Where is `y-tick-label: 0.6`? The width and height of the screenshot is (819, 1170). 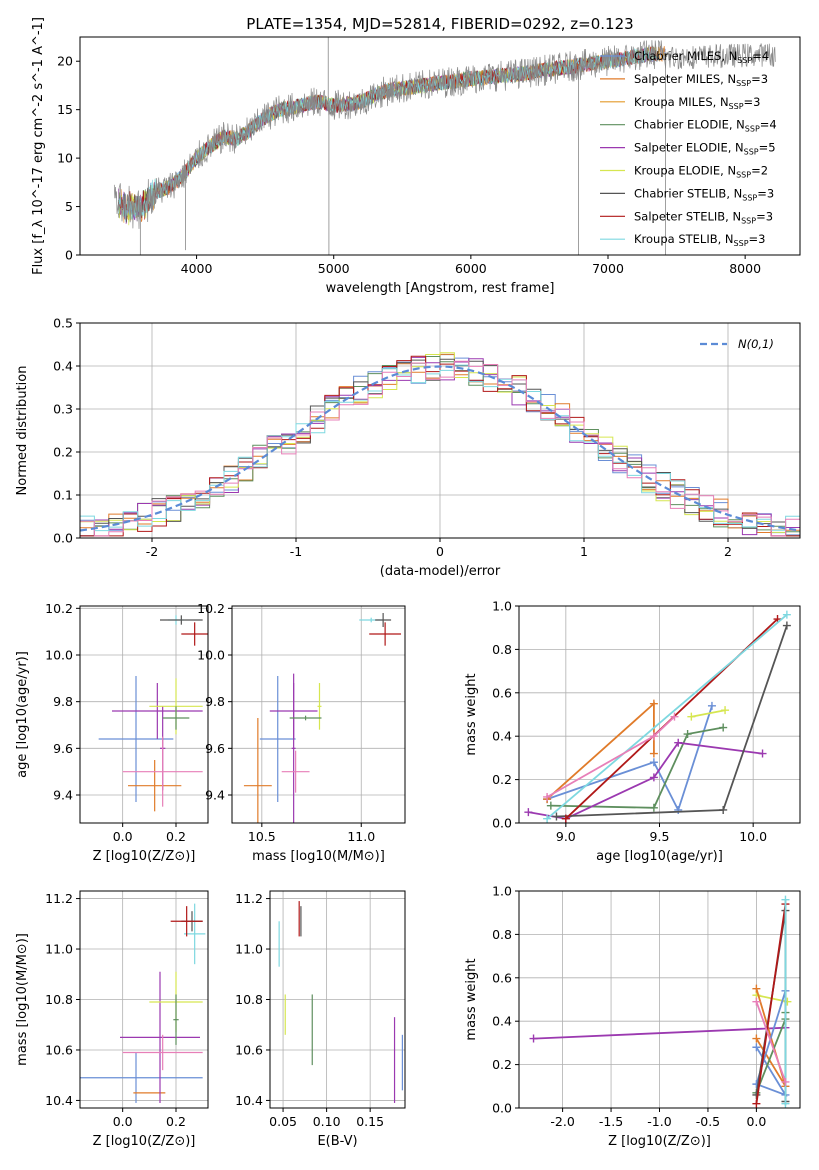 y-tick-label: 0.6 is located at coordinates (502, 692).